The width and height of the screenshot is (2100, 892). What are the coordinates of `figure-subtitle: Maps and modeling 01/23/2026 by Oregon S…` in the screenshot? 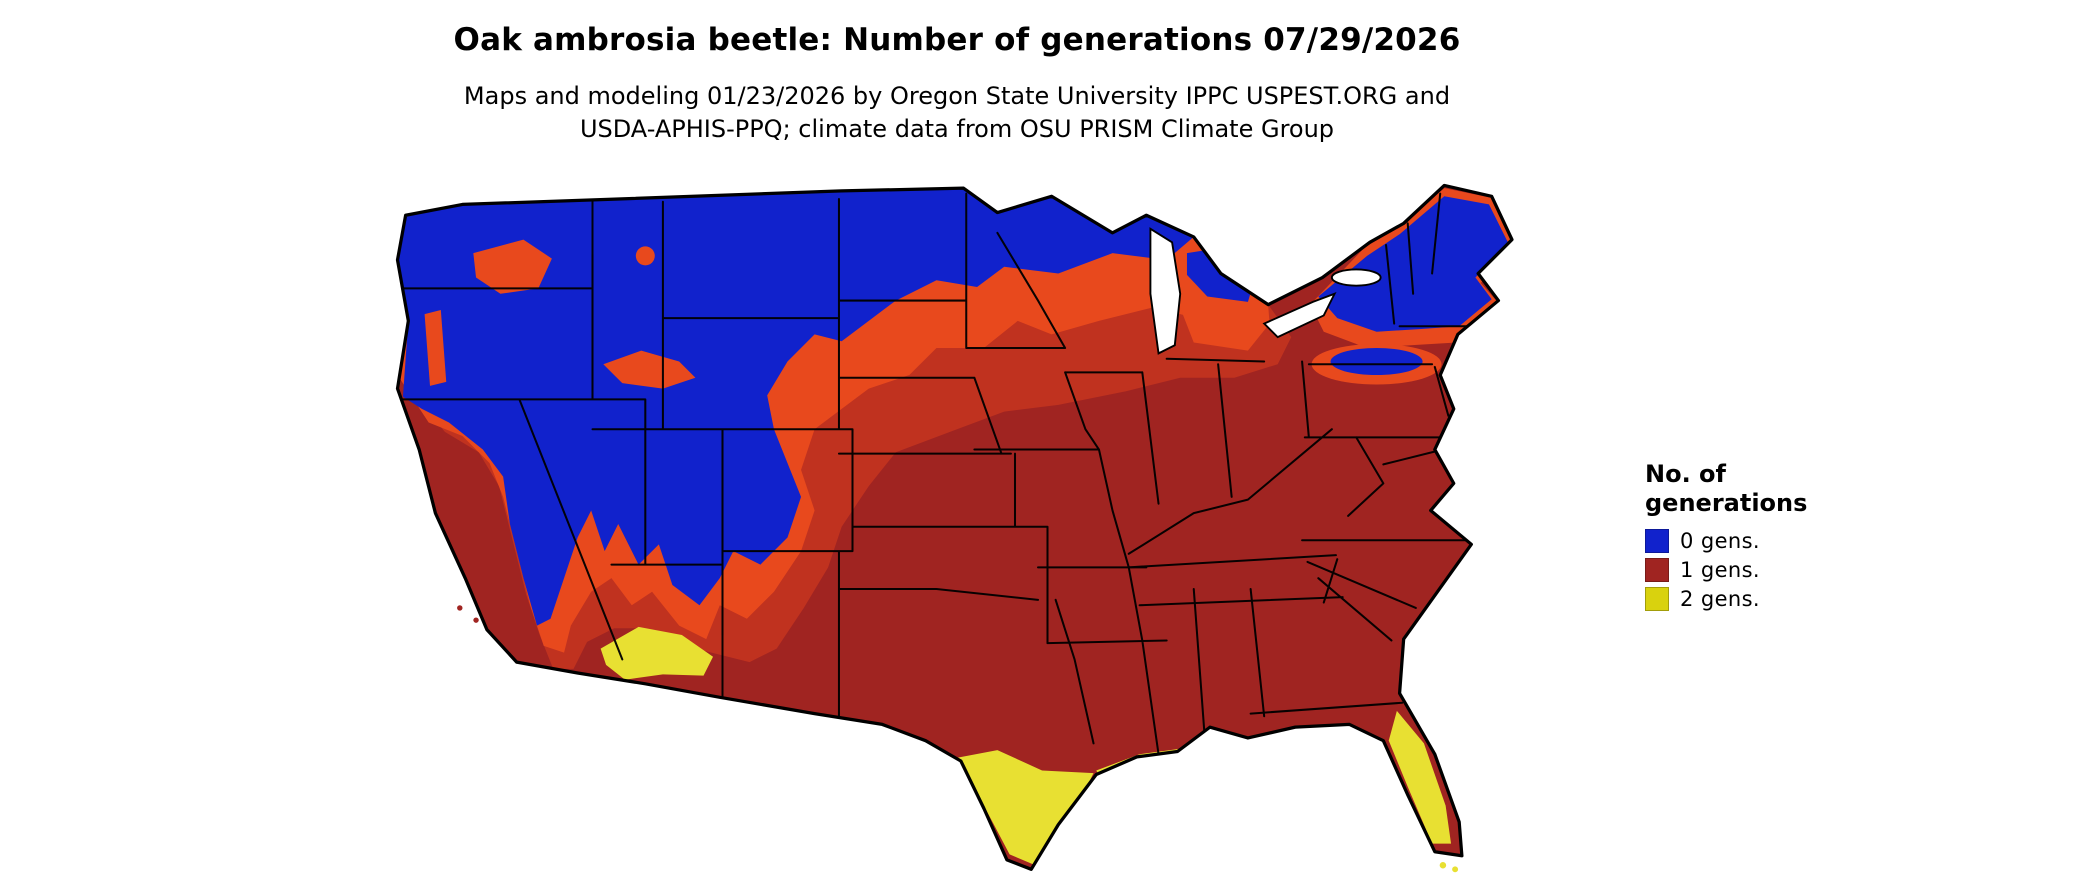 It's located at (957, 113).